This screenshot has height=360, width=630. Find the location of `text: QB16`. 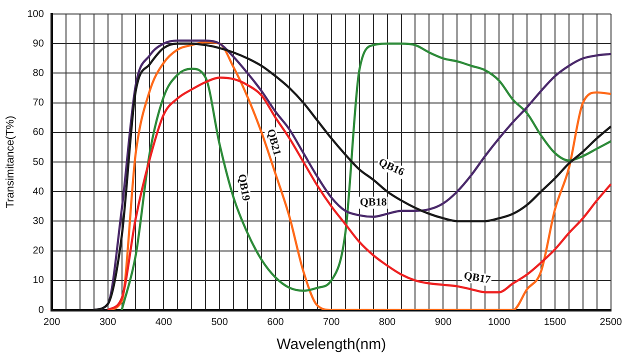

text: QB16 is located at coordinates (391, 167).